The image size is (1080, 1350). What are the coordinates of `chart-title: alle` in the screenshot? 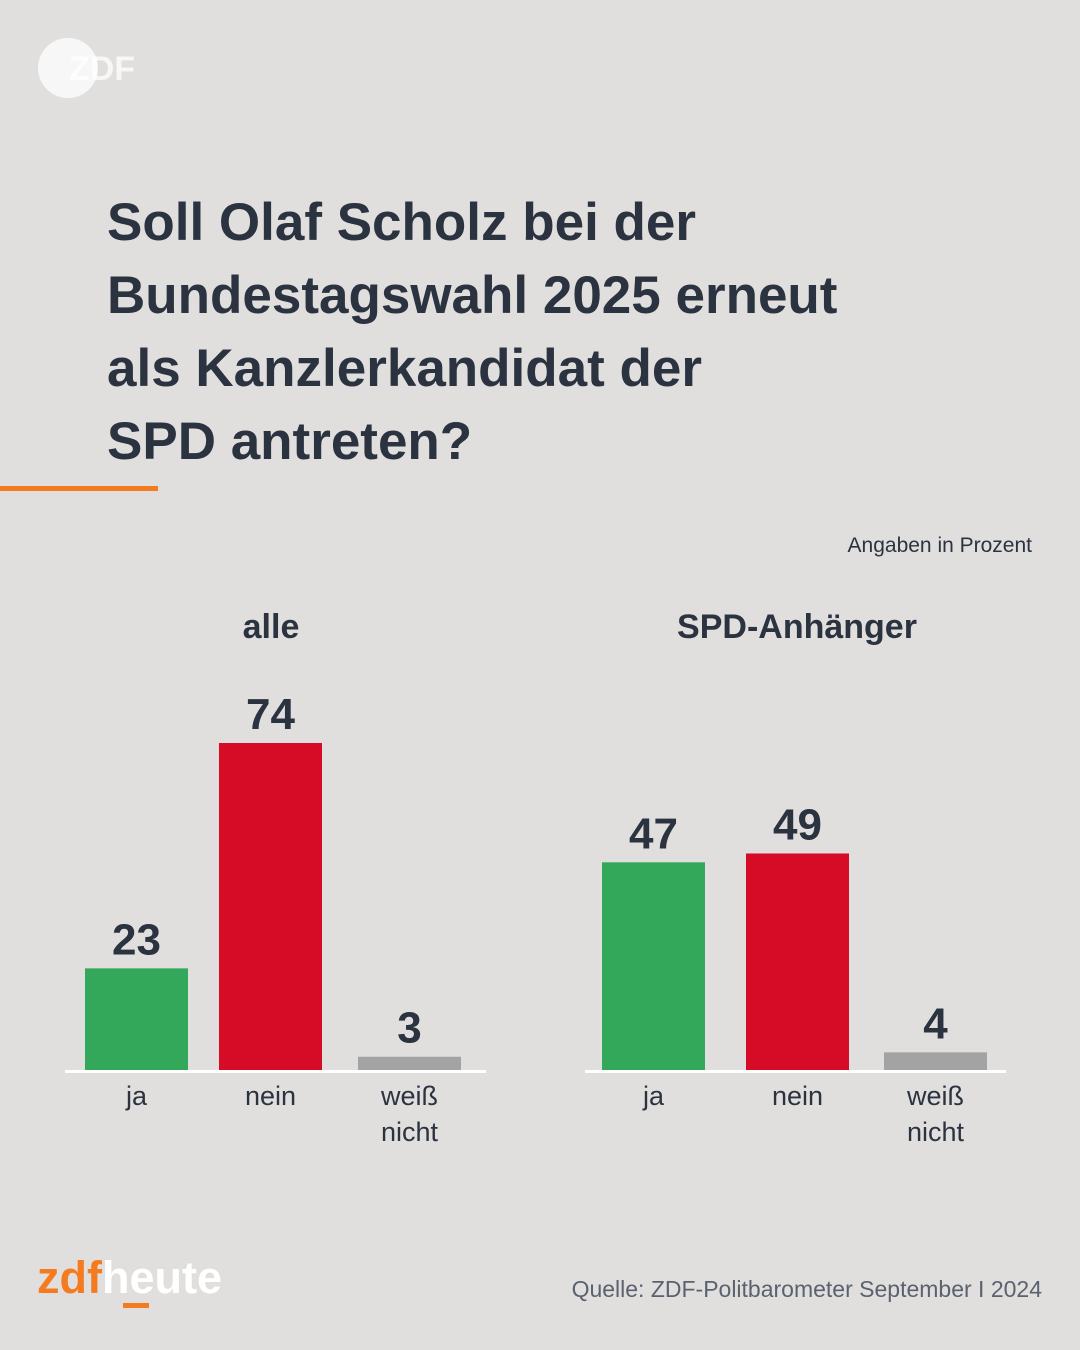 It's located at (271, 627).